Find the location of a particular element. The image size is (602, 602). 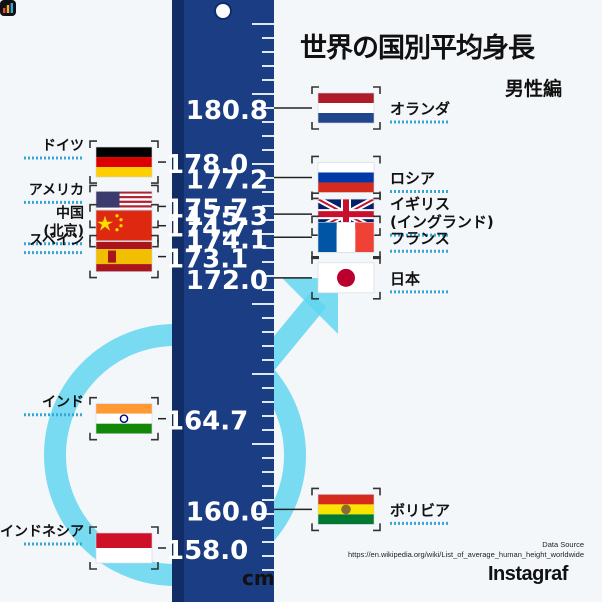

flag-emblem is located at coordinates (346, 509).